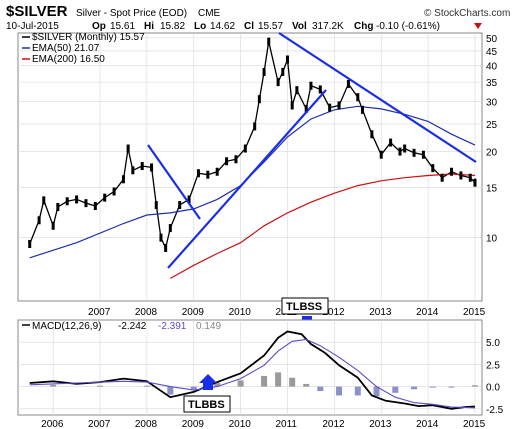 Image resolution: width=520 pixels, height=429 pixels. I want to click on price-x-tick: 2009, so click(193, 312).